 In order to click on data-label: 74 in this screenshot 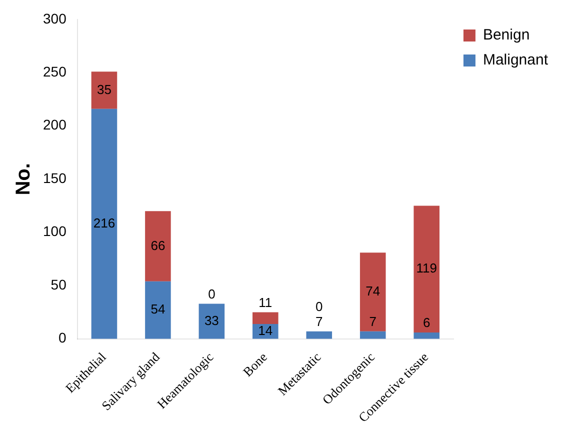, I will do `click(373, 291)`.